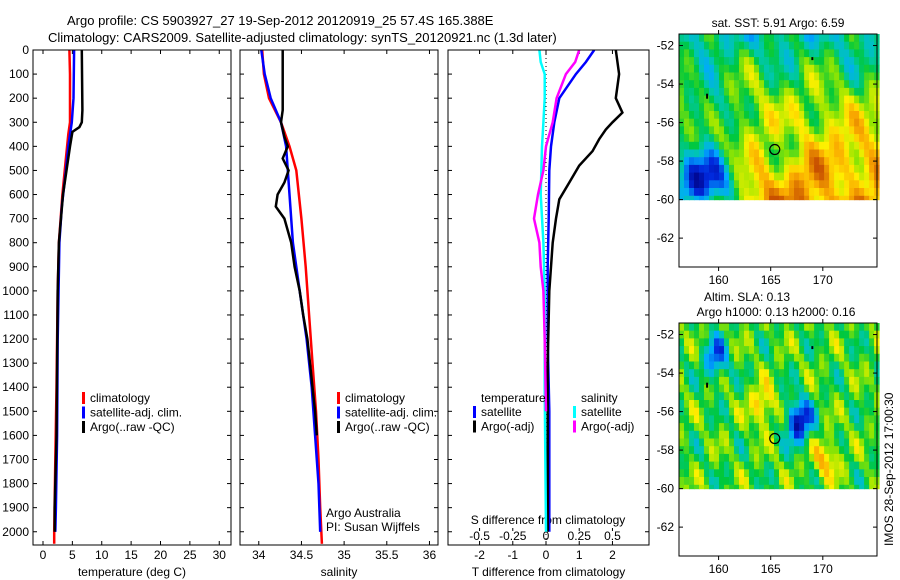 The image size is (900, 580). I want to click on x-tick-label: 2, so click(612, 555).